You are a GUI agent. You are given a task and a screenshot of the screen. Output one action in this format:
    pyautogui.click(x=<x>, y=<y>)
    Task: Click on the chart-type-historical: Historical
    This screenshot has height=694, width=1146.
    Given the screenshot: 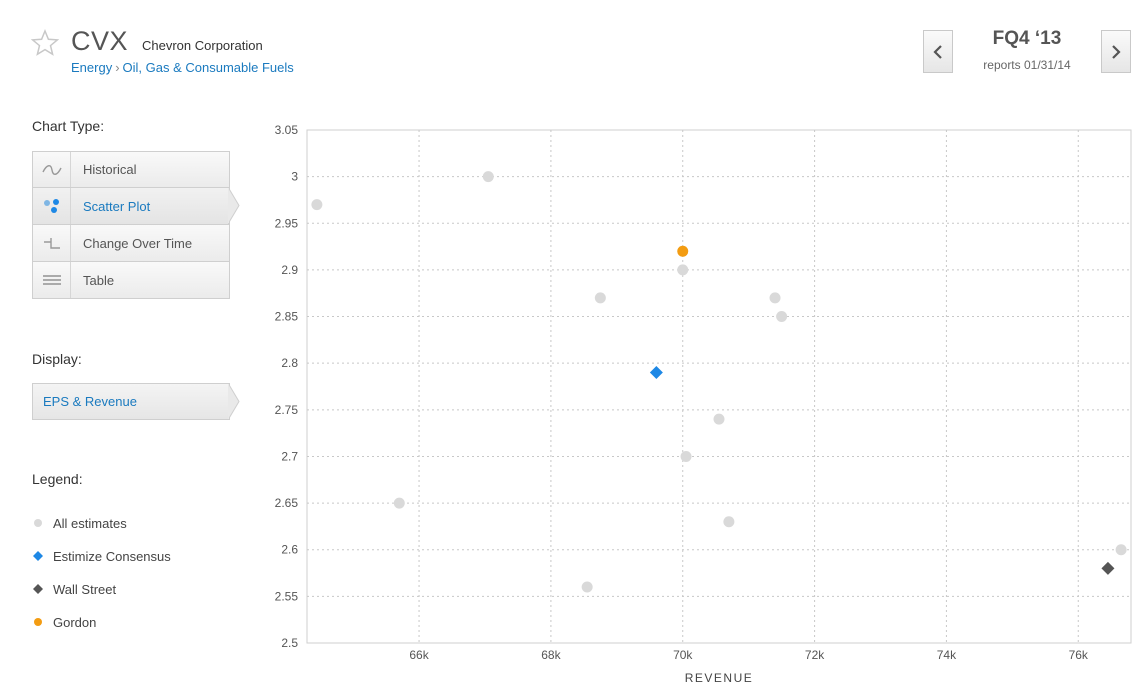 What is the action you would take?
    pyautogui.click(x=131, y=169)
    